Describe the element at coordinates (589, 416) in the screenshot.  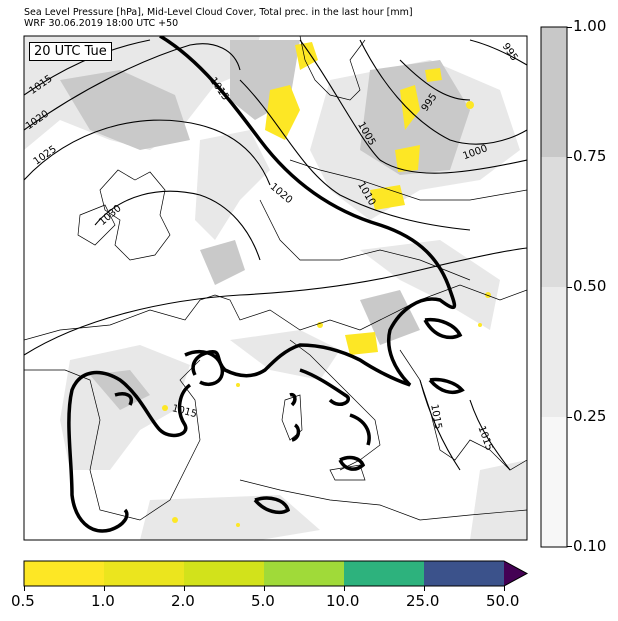
I see `cloud-tick-label: 0.25` at that location.